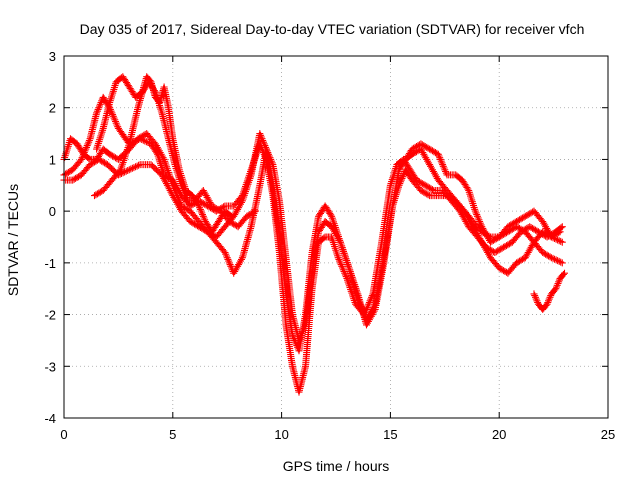 The height and width of the screenshot is (480, 640). What do you see at coordinates (549, 291) in the screenshot?
I see `series-track-g` at bounding box center [549, 291].